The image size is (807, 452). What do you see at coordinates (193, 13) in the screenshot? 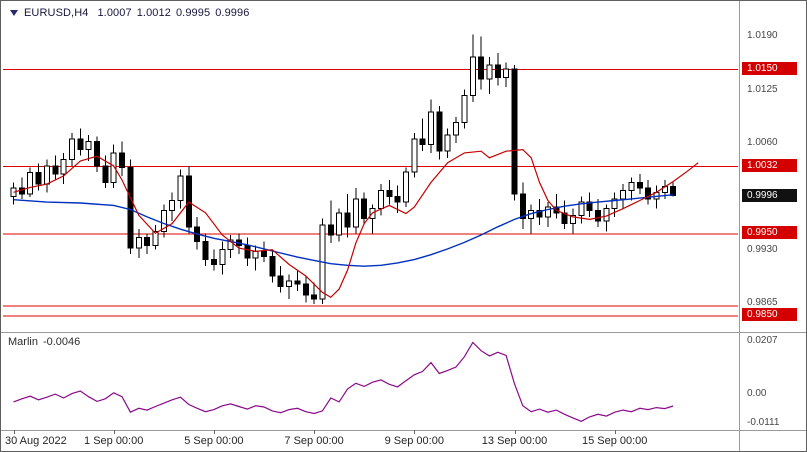
I see `ohlc-low: 0.9995` at bounding box center [193, 13].